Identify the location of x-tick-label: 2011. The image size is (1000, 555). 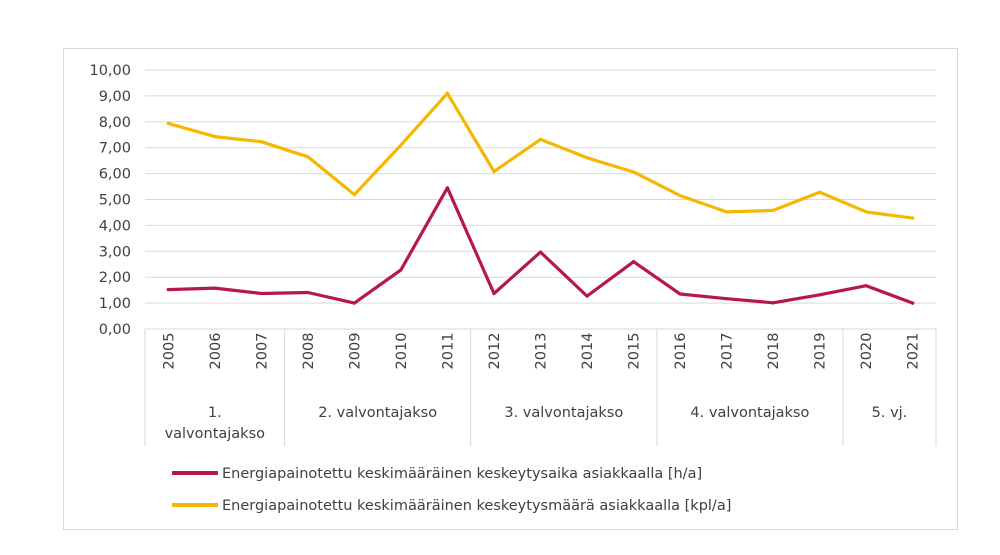
(448, 351).